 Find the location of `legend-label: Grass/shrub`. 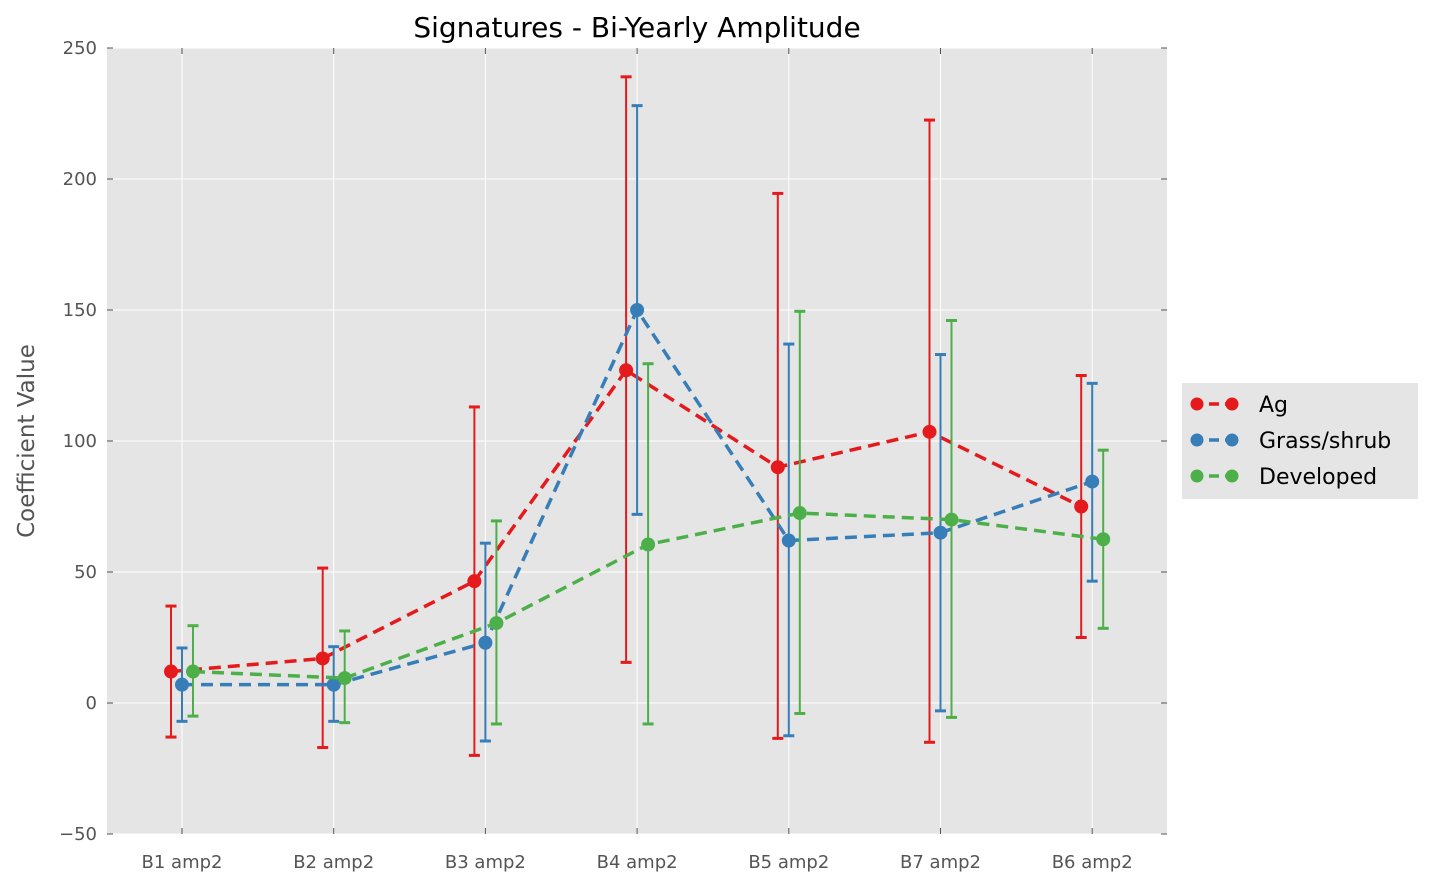

legend-label: Grass/shrub is located at coordinates (1325, 441).